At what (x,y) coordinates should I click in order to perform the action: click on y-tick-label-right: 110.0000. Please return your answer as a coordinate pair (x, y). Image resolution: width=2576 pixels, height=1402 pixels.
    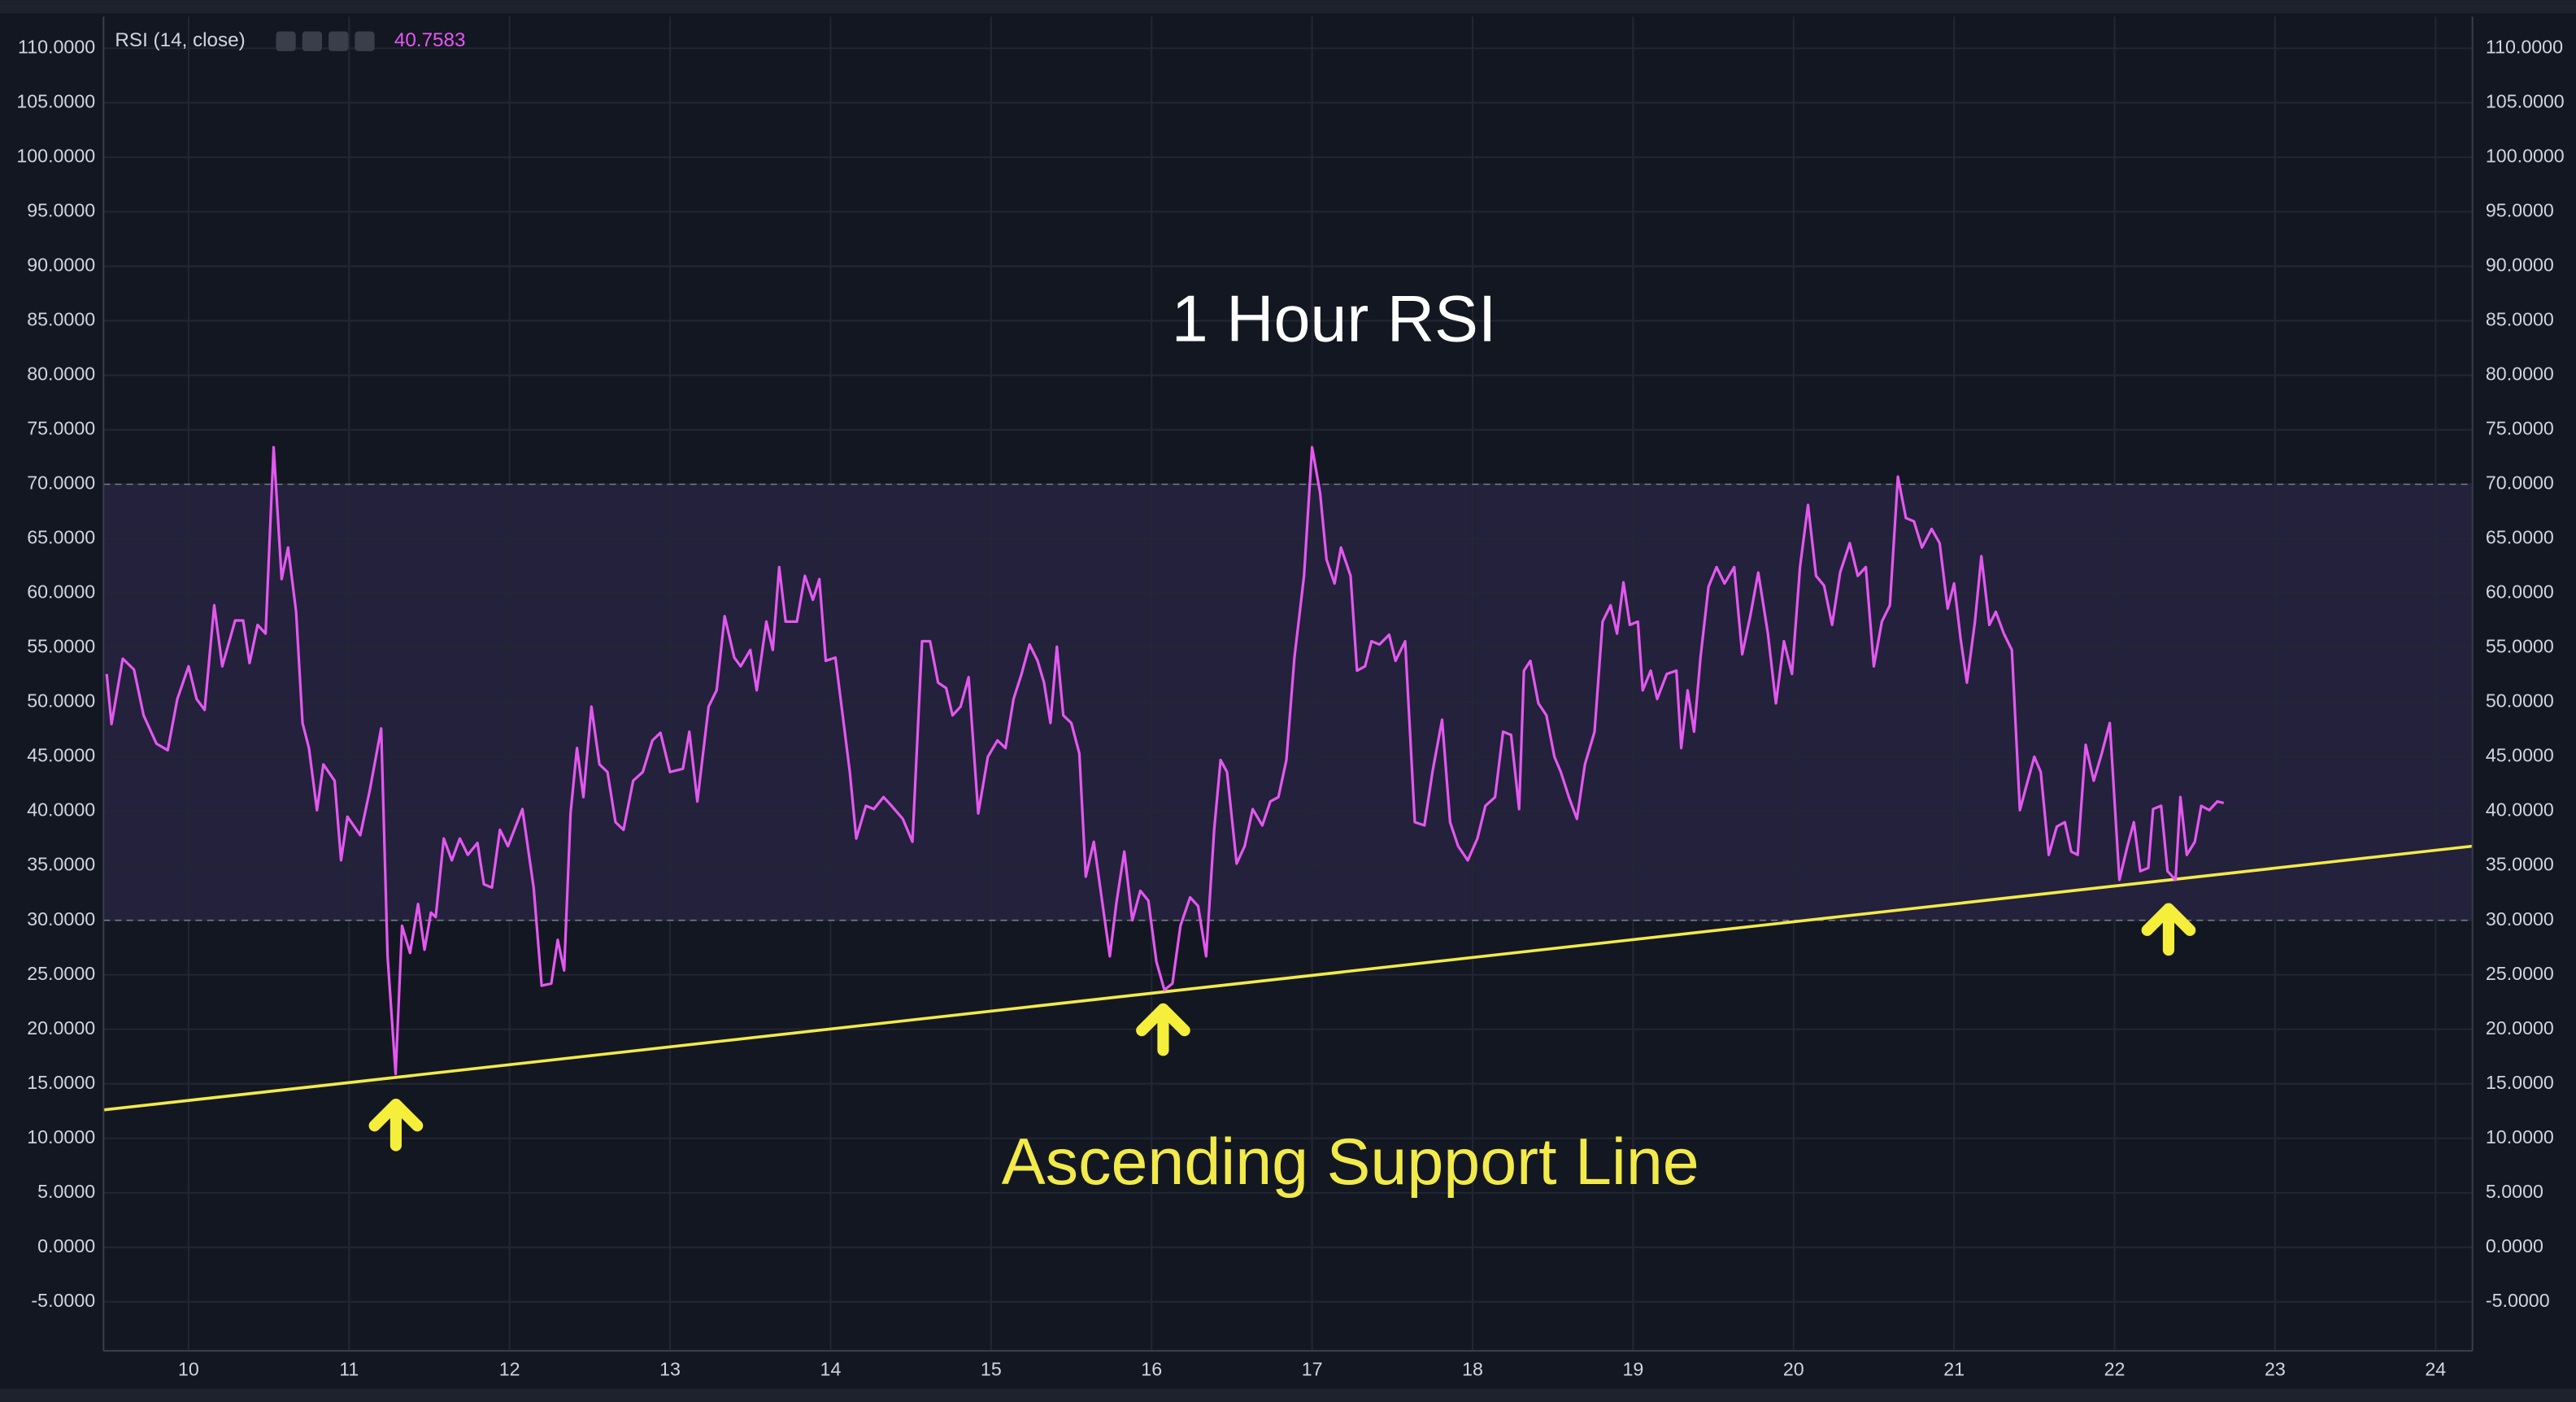
    Looking at the image, I should click on (2525, 47).